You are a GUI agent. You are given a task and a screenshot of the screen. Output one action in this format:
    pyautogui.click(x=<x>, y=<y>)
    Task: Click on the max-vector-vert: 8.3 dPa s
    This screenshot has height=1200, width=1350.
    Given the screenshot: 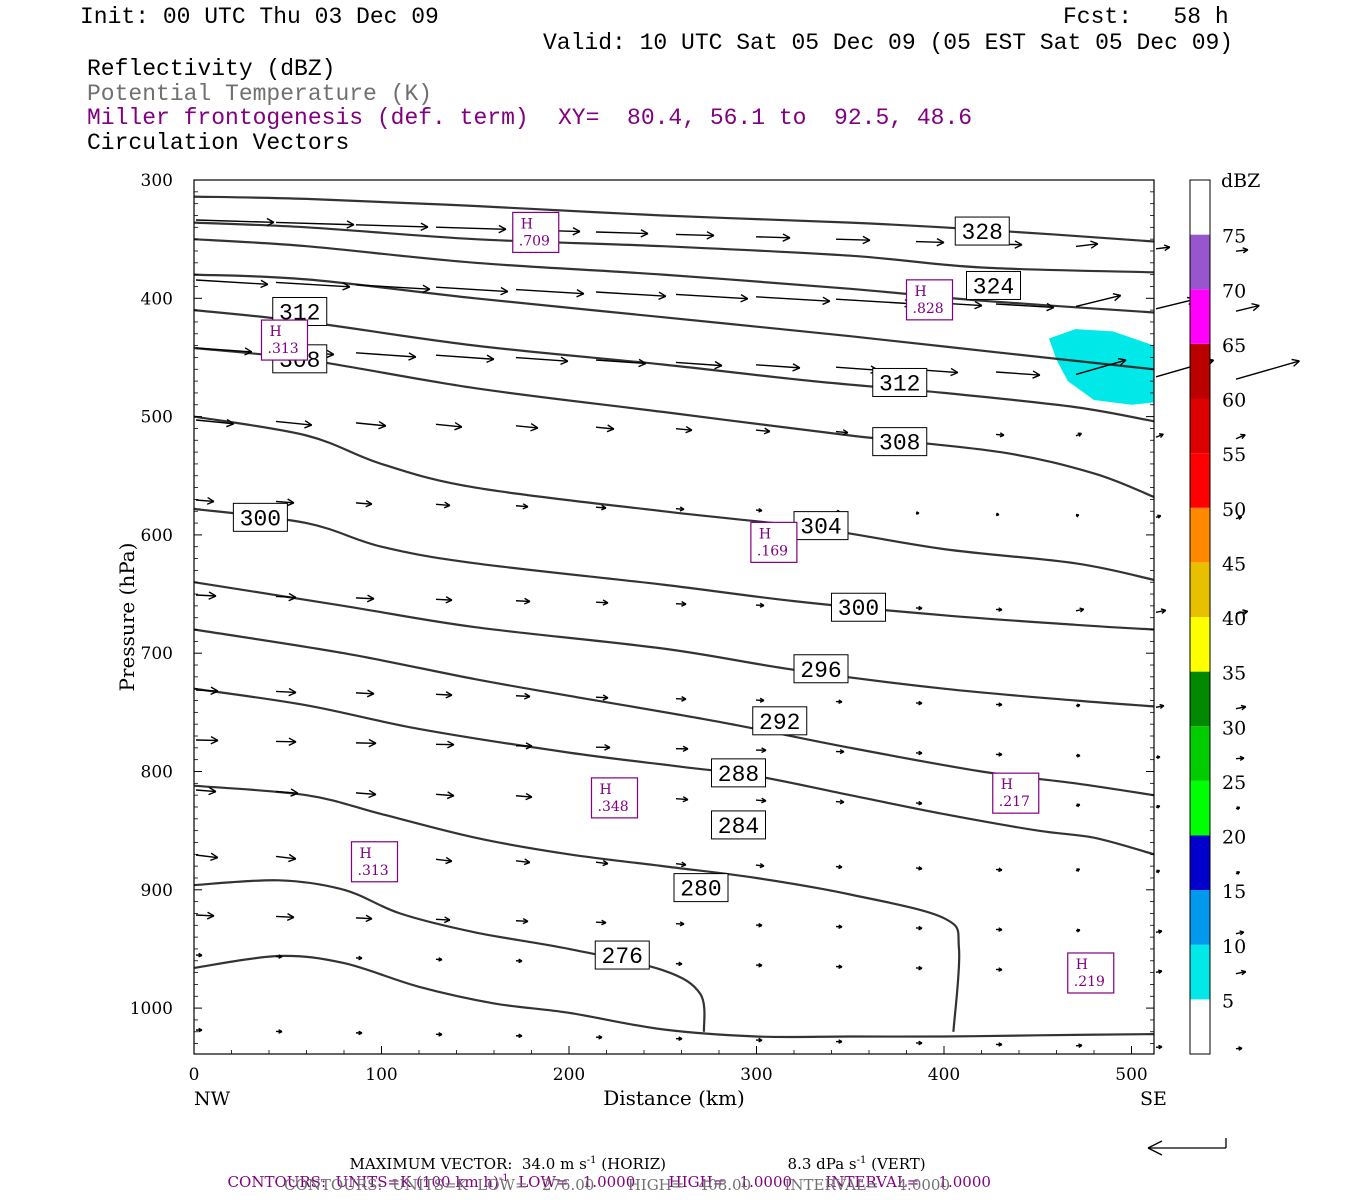 What is the action you would take?
    pyautogui.click(x=822, y=1164)
    